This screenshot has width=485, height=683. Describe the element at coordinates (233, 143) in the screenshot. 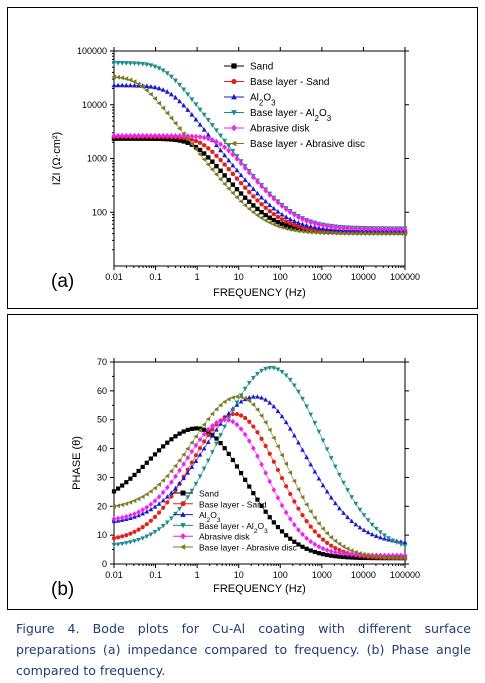

I see `legend-marker` at that location.